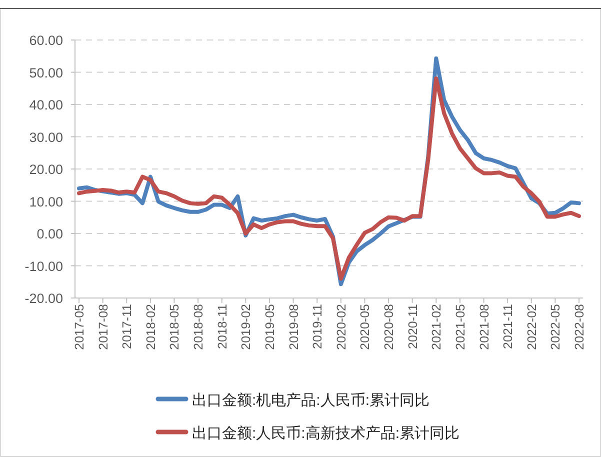 This screenshot has height=458, width=601. I want to click on x-tick-label: 2019-11, so click(317, 326).